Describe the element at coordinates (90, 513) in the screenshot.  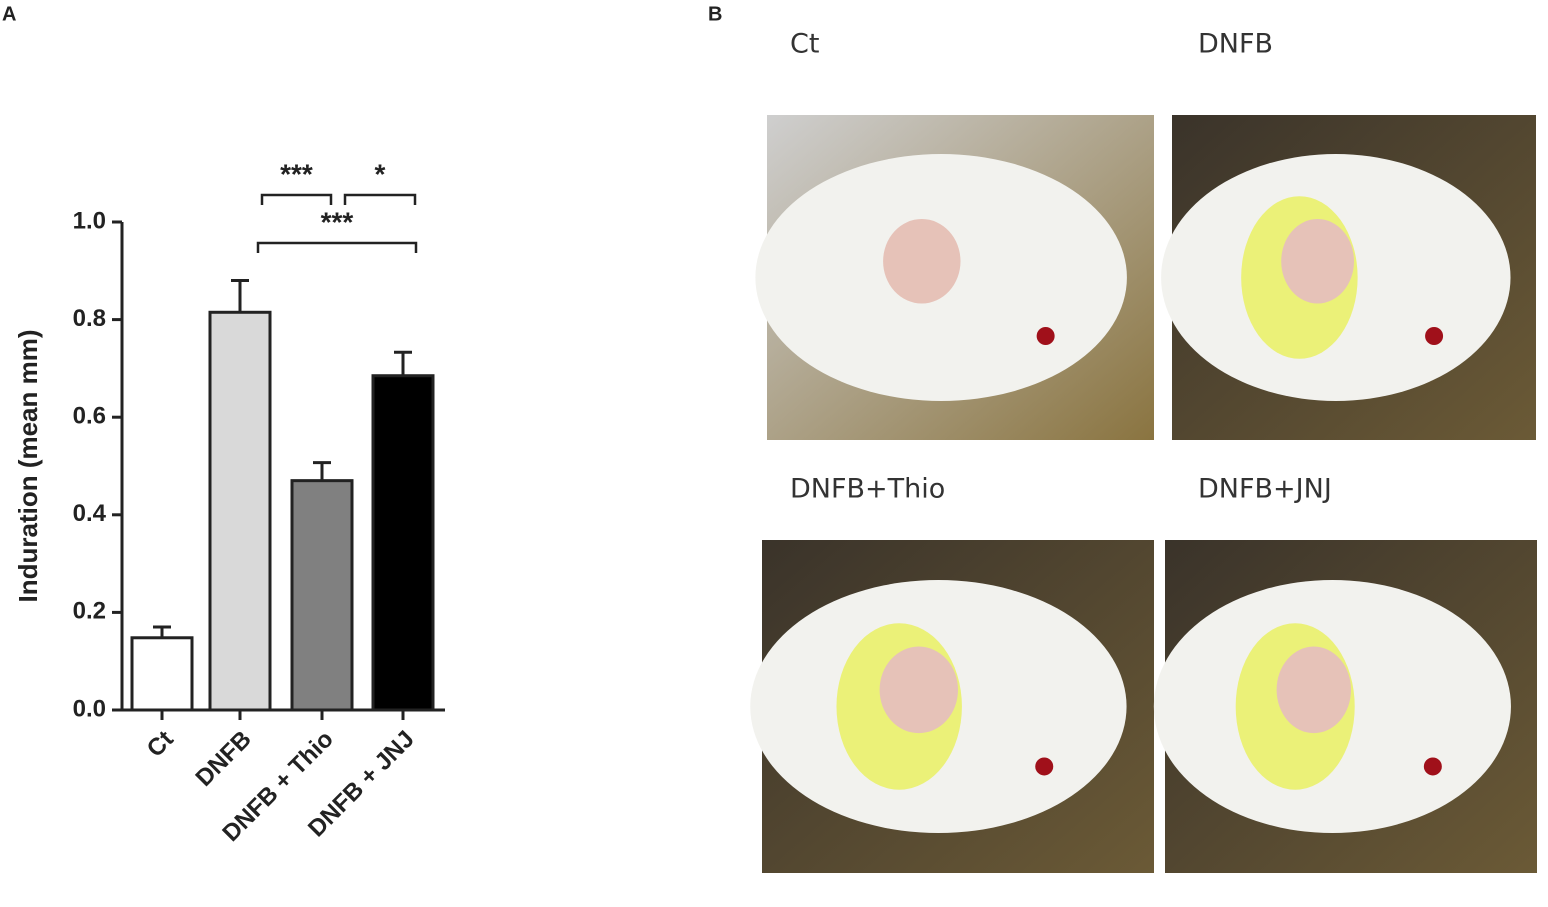
I see `y-tick-label: 0.4` at that location.